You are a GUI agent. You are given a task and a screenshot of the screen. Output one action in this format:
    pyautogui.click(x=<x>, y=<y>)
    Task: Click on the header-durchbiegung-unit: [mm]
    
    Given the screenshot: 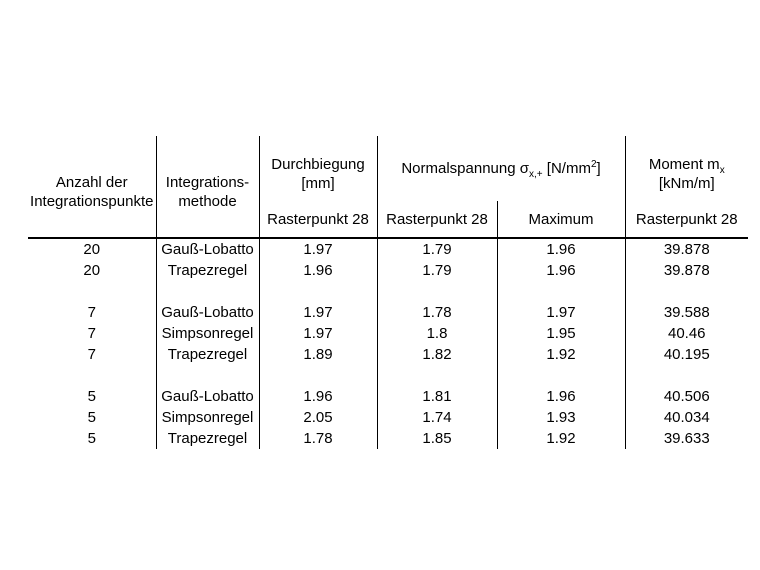 What is the action you would take?
    pyautogui.click(x=318, y=183)
    